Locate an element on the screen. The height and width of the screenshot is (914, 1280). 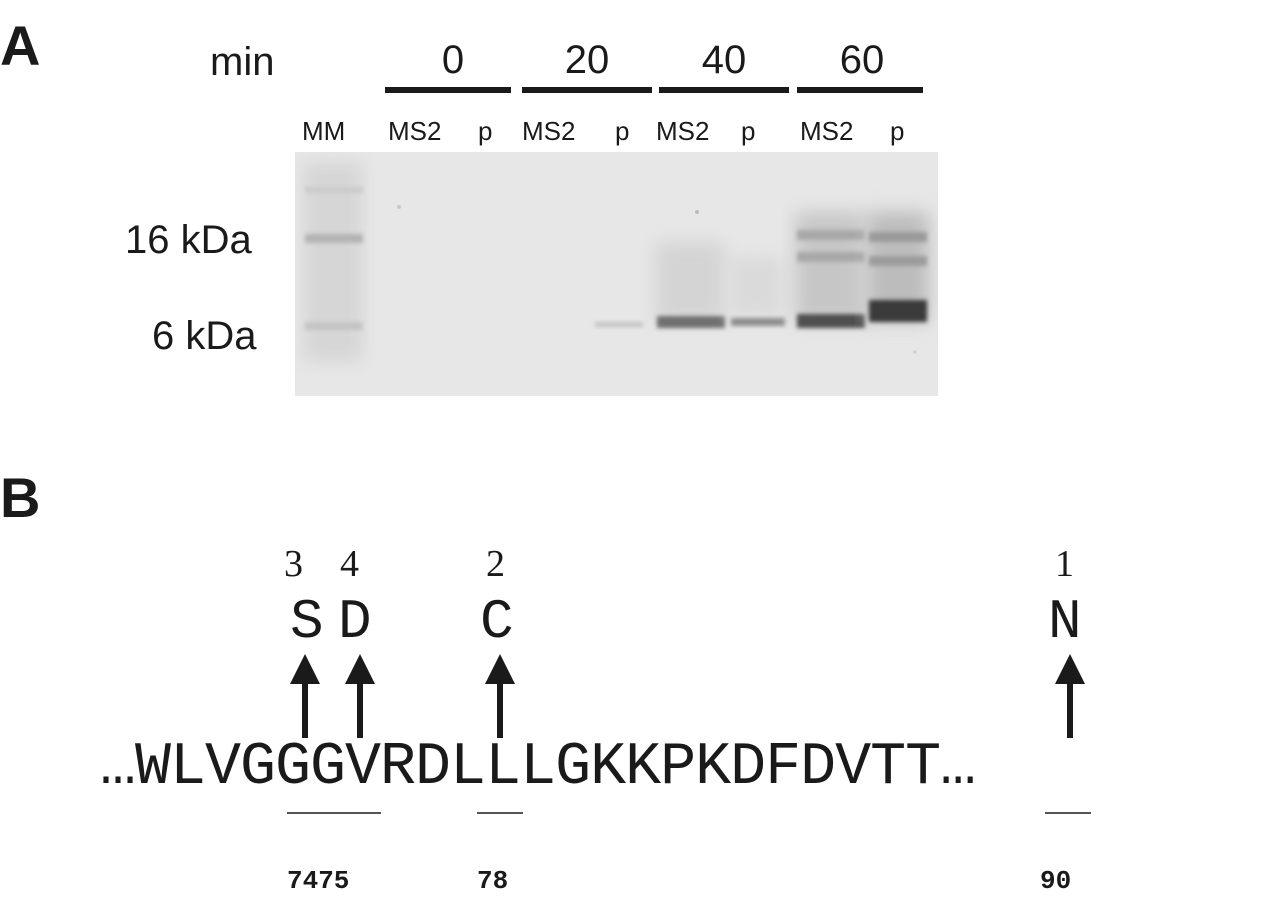
rank-label-2: 2 is located at coordinates (495, 564).